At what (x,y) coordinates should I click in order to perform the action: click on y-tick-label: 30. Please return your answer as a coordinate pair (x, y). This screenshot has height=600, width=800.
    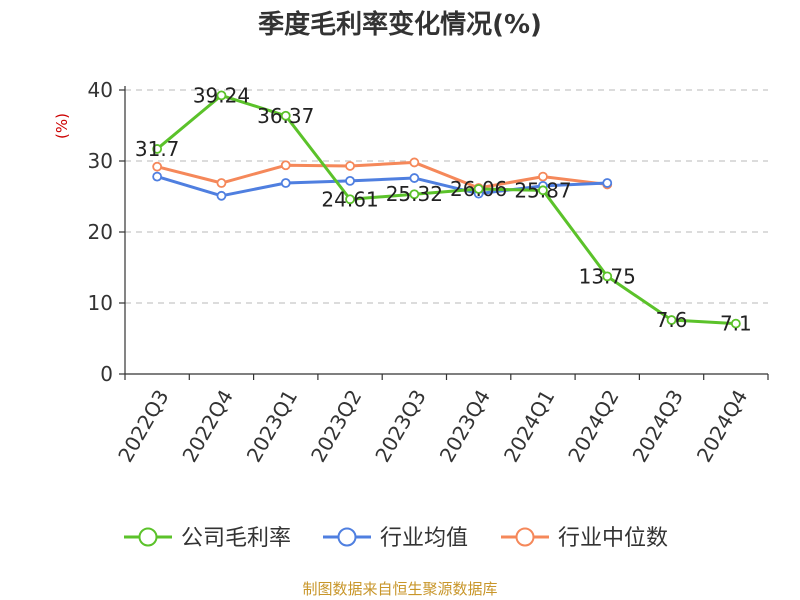
    Looking at the image, I should click on (100, 161).